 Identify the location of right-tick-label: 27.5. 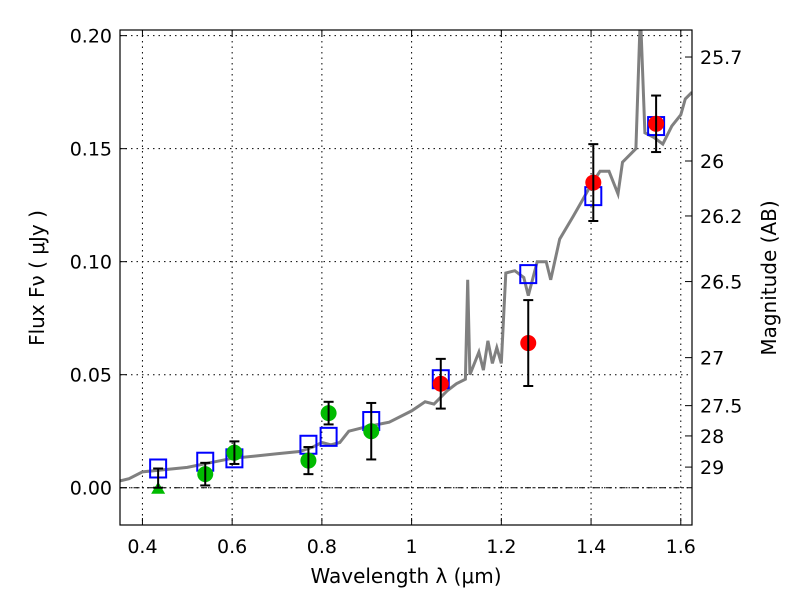
(721, 407).